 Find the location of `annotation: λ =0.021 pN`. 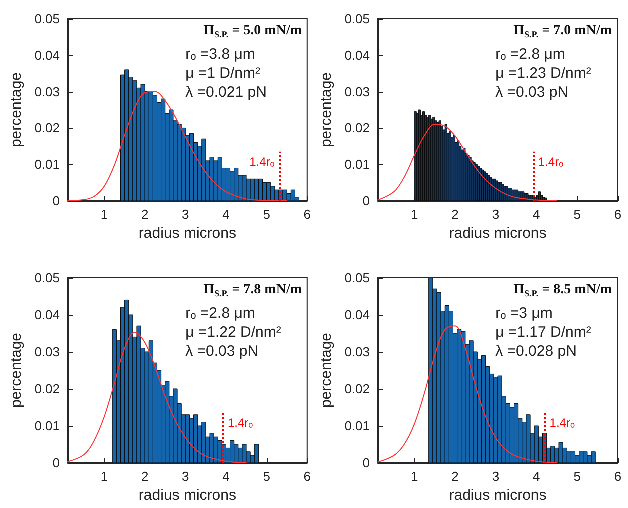

annotation: λ =0.021 pN is located at coordinates (226, 92).